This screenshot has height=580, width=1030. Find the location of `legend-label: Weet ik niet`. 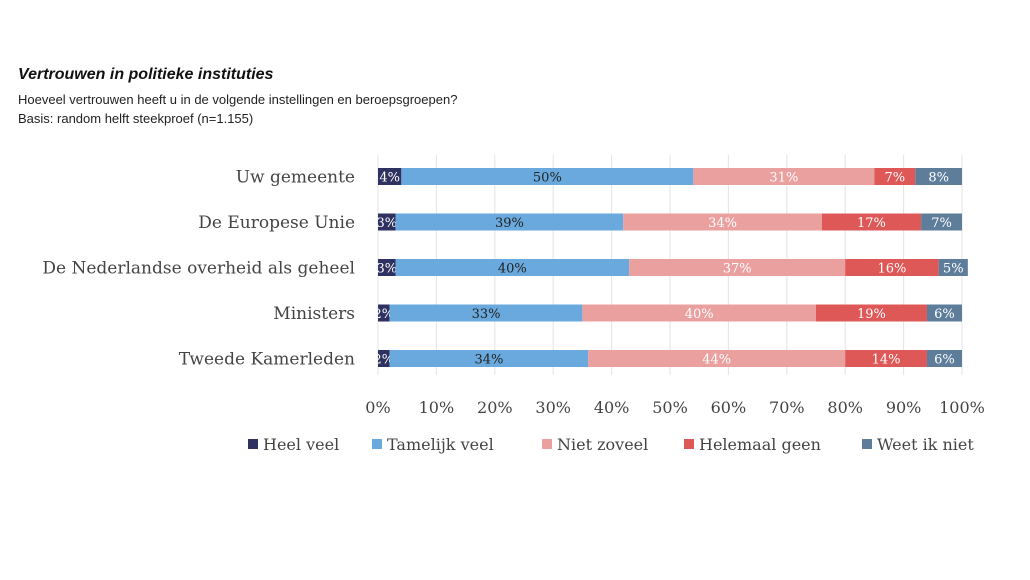

legend-label: Weet ik niet is located at coordinates (925, 444).